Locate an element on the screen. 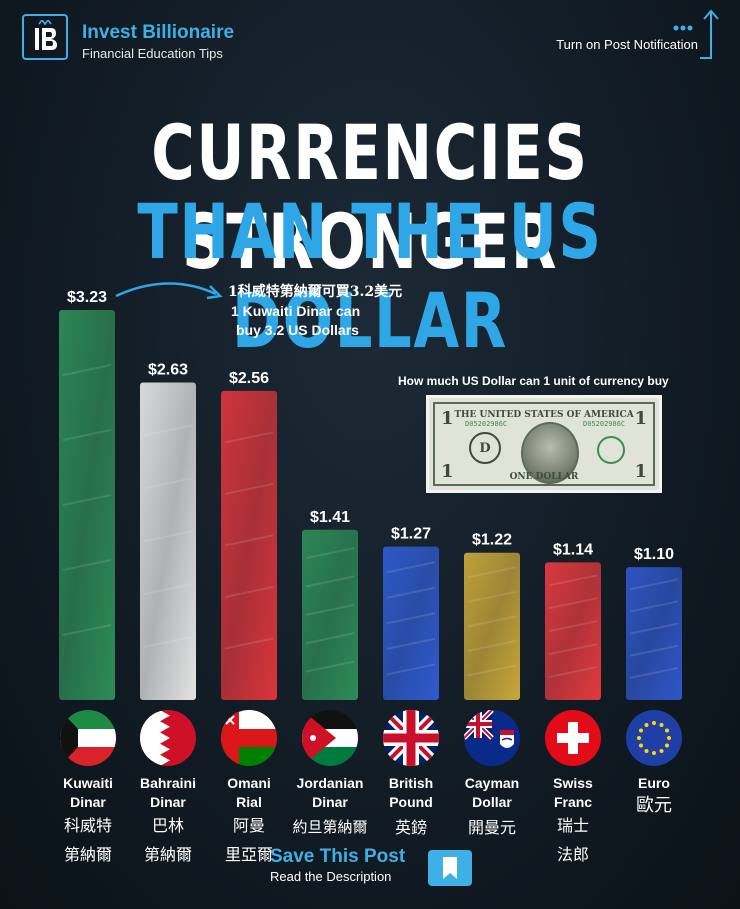 This screenshot has width=740, height=909. currency-zh-swiss: 瑞士 法郎 is located at coordinates (572, 840).